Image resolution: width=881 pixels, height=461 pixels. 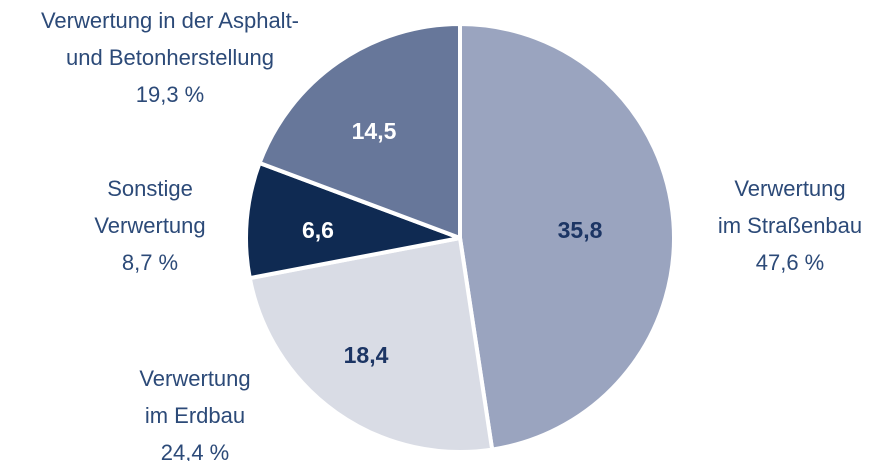 What do you see at coordinates (170, 94) in the screenshot?
I see `percent-label: 19,3 %` at bounding box center [170, 94].